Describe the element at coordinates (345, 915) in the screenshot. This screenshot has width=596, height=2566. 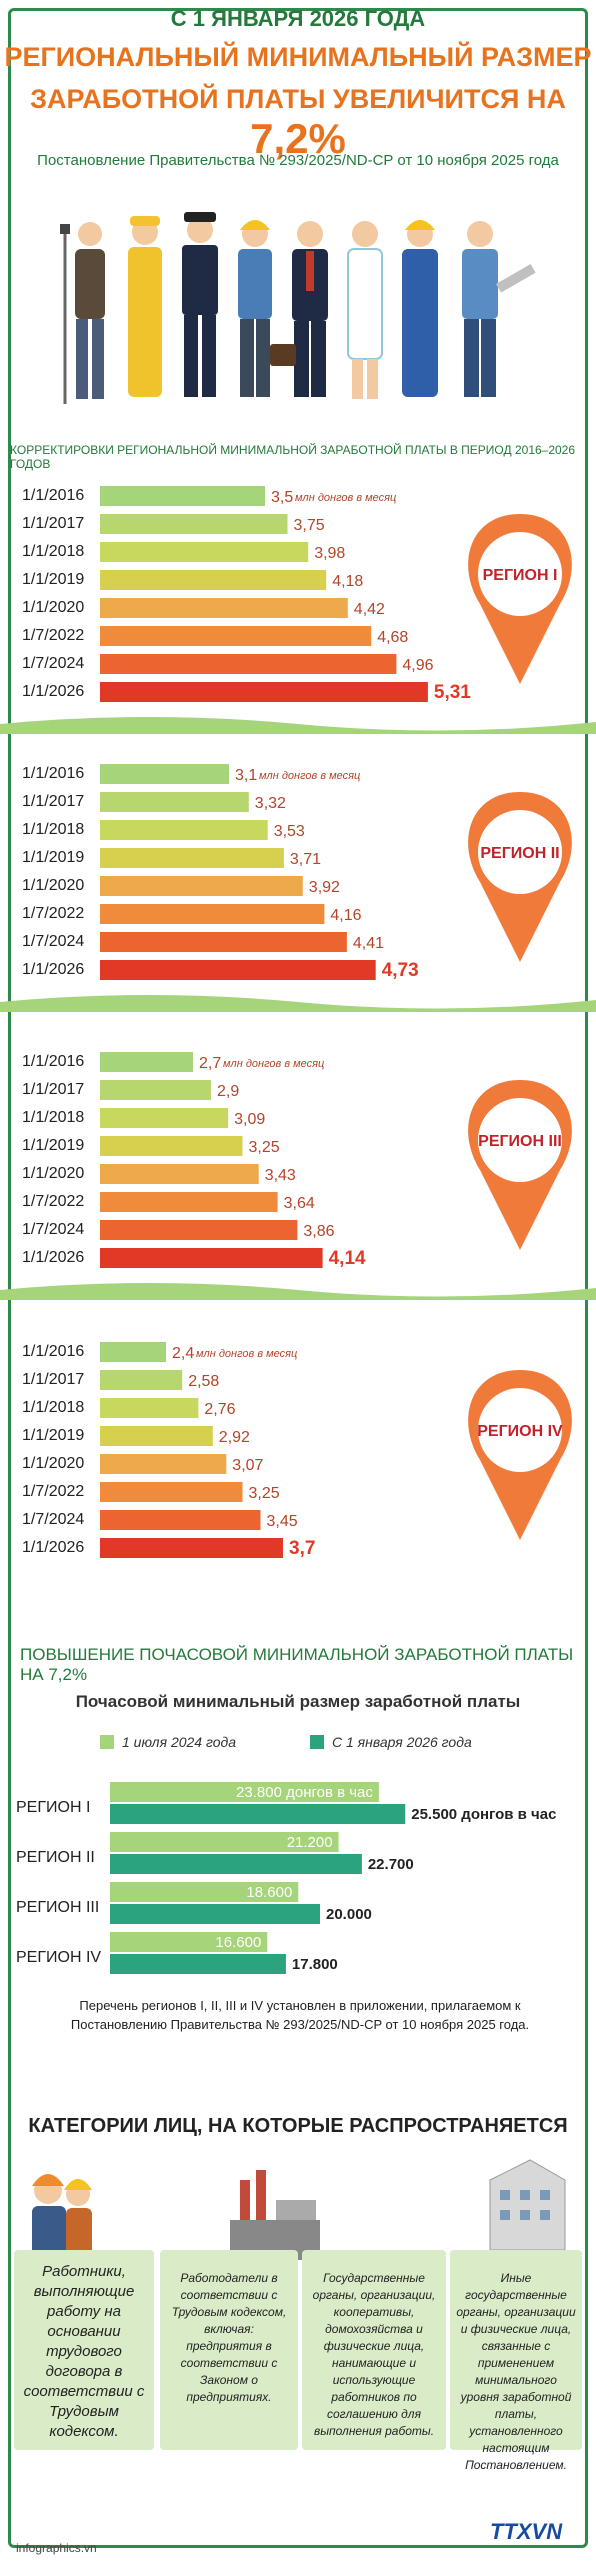
I see `value-label: 4,16` at that location.